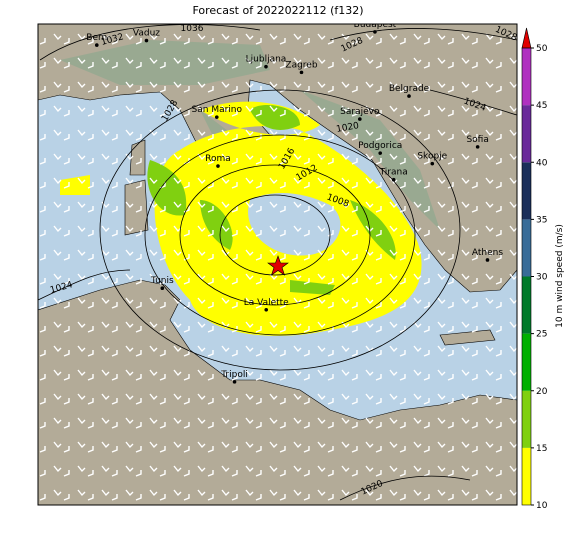  I want to click on city-label: Athens, so click(487, 253).